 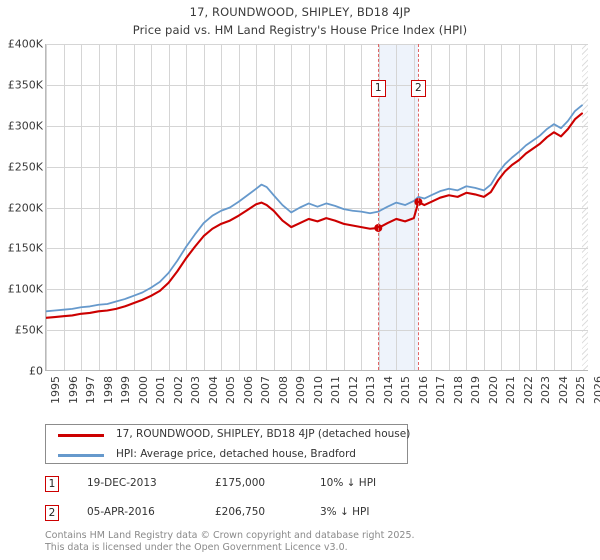 I want to click on x-axis-tick-label: 2002, so click(x=178, y=390).